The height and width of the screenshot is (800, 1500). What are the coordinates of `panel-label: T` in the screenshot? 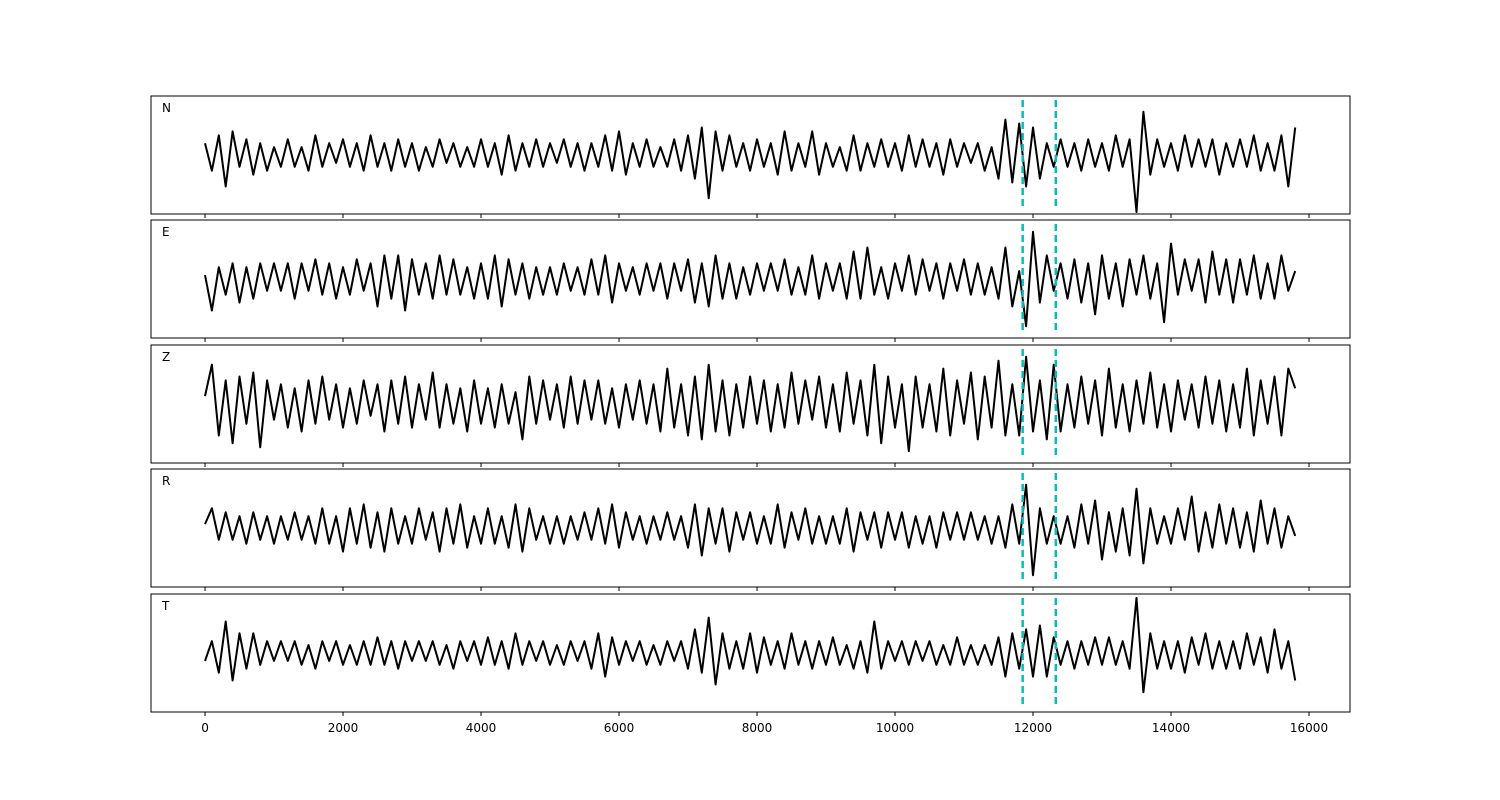 It's located at (165, 606).